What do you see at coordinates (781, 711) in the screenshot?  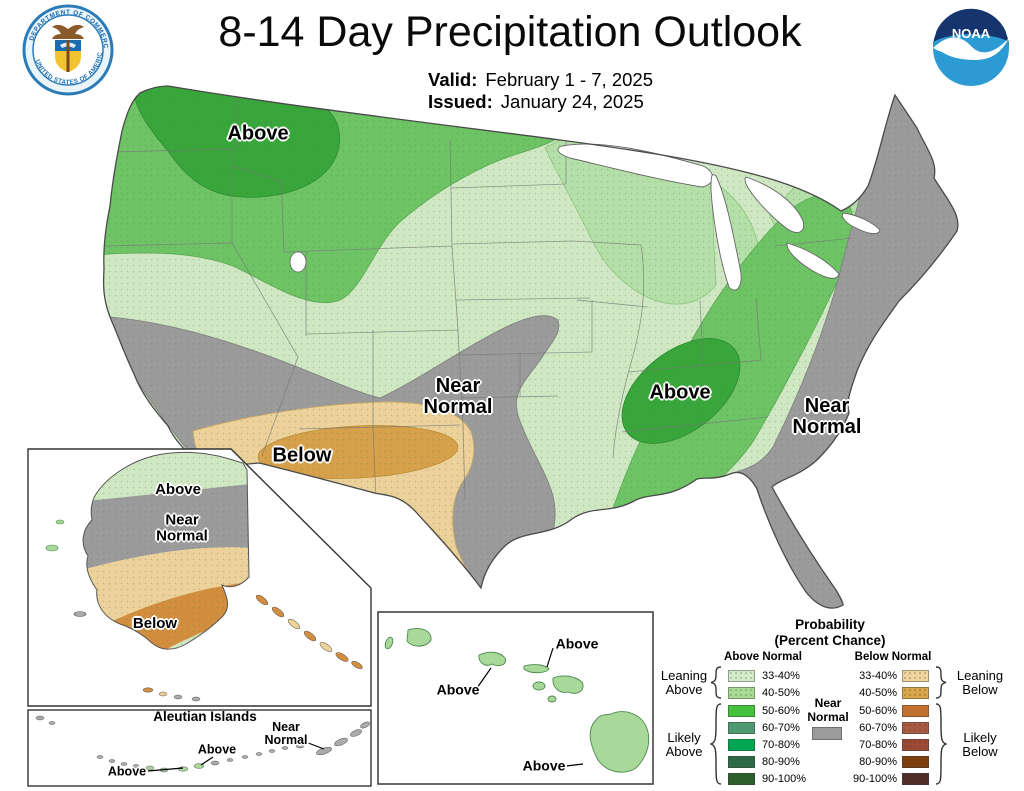 I see `legend-pct-above-50-60: 50-60%` at bounding box center [781, 711].